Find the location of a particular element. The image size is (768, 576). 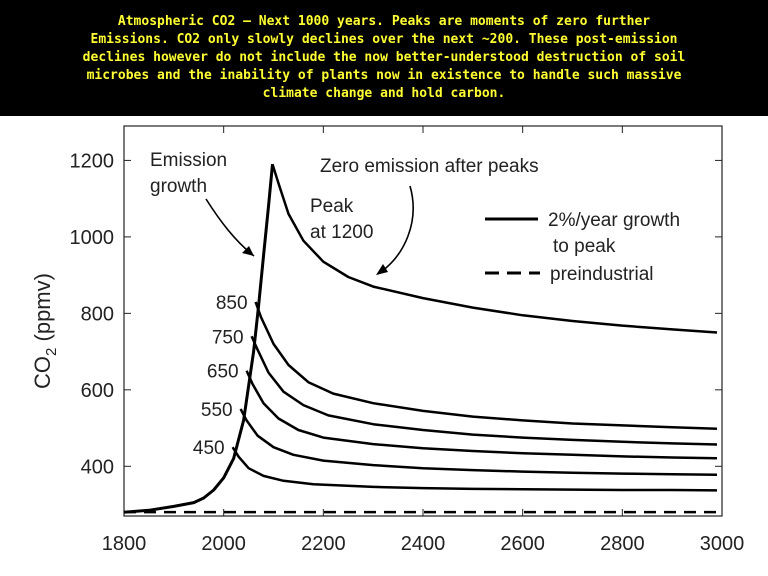

peak-label-750: 750 is located at coordinates (228, 337).